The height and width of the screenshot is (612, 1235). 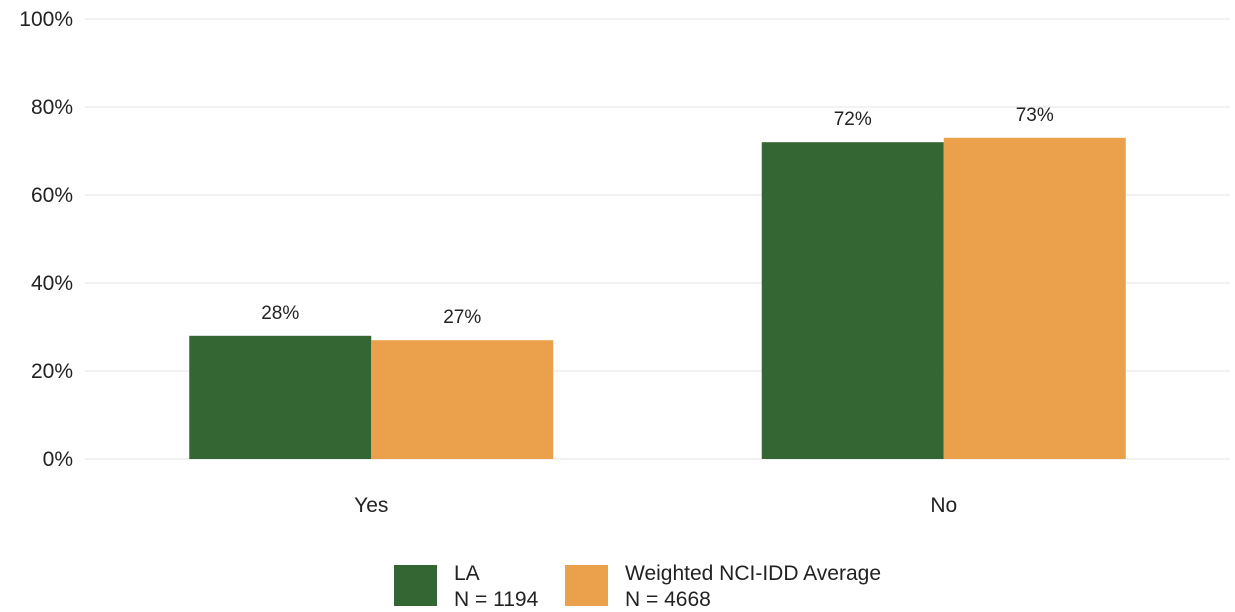 What do you see at coordinates (46, 19) in the screenshot?
I see `y-tick-label: 100%` at bounding box center [46, 19].